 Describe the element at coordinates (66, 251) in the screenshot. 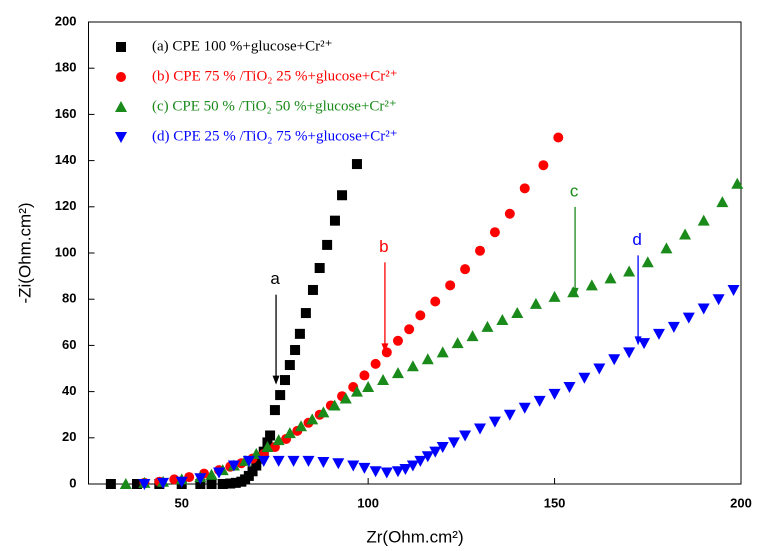

I see `y-tick-label: 100` at that location.